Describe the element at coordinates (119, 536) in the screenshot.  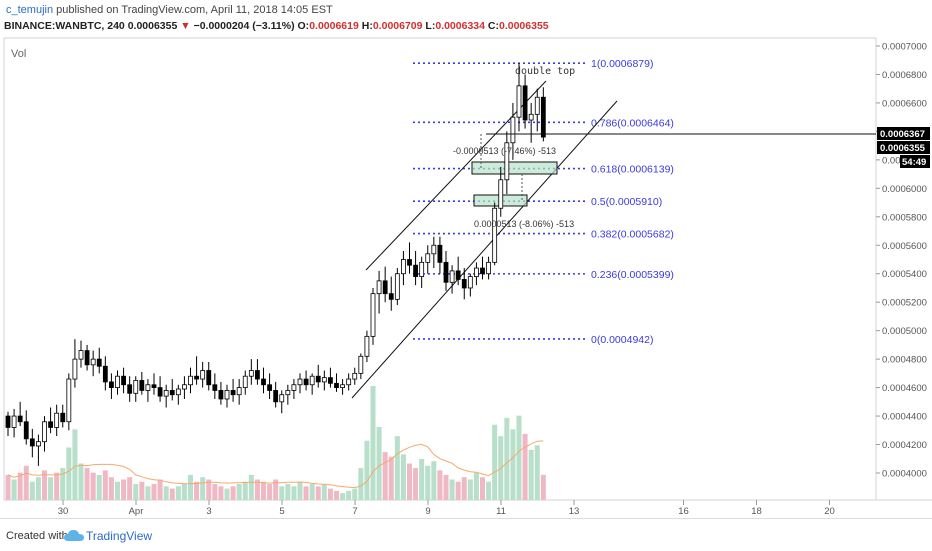
I see `tradingview-brand: TradingView` at that location.